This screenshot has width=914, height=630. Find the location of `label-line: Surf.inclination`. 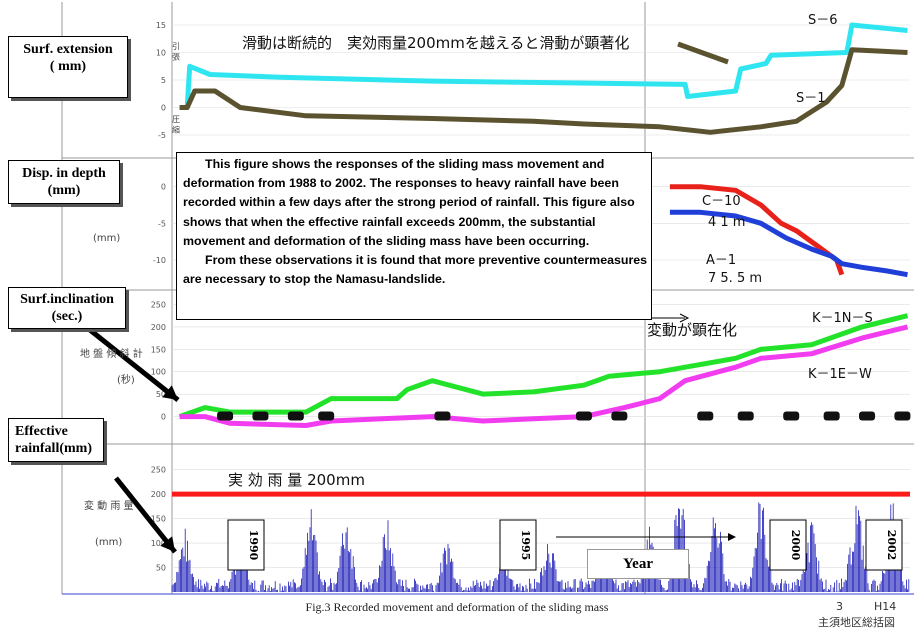

label-line: Surf.inclination is located at coordinates (67, 299).